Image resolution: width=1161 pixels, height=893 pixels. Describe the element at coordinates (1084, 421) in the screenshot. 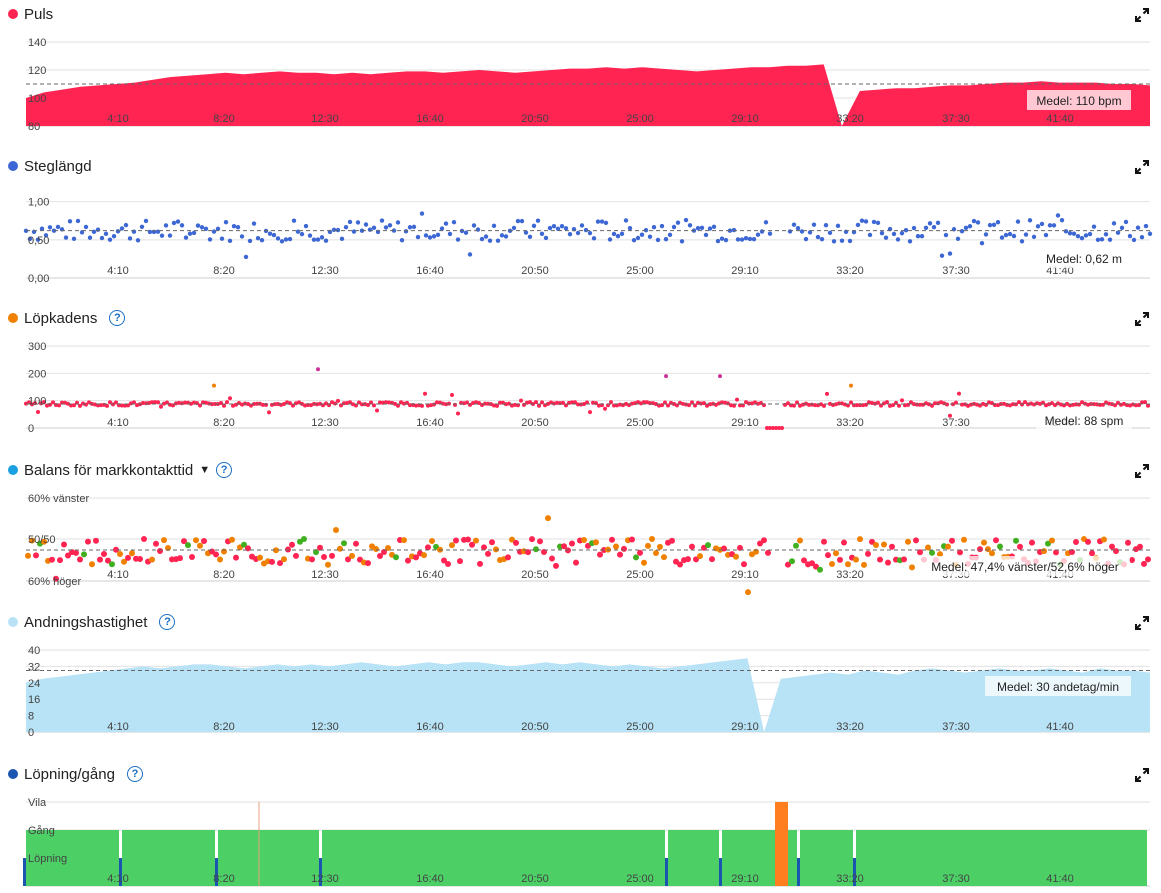

I see `mean-label: Medel: 88 spm` at that location.